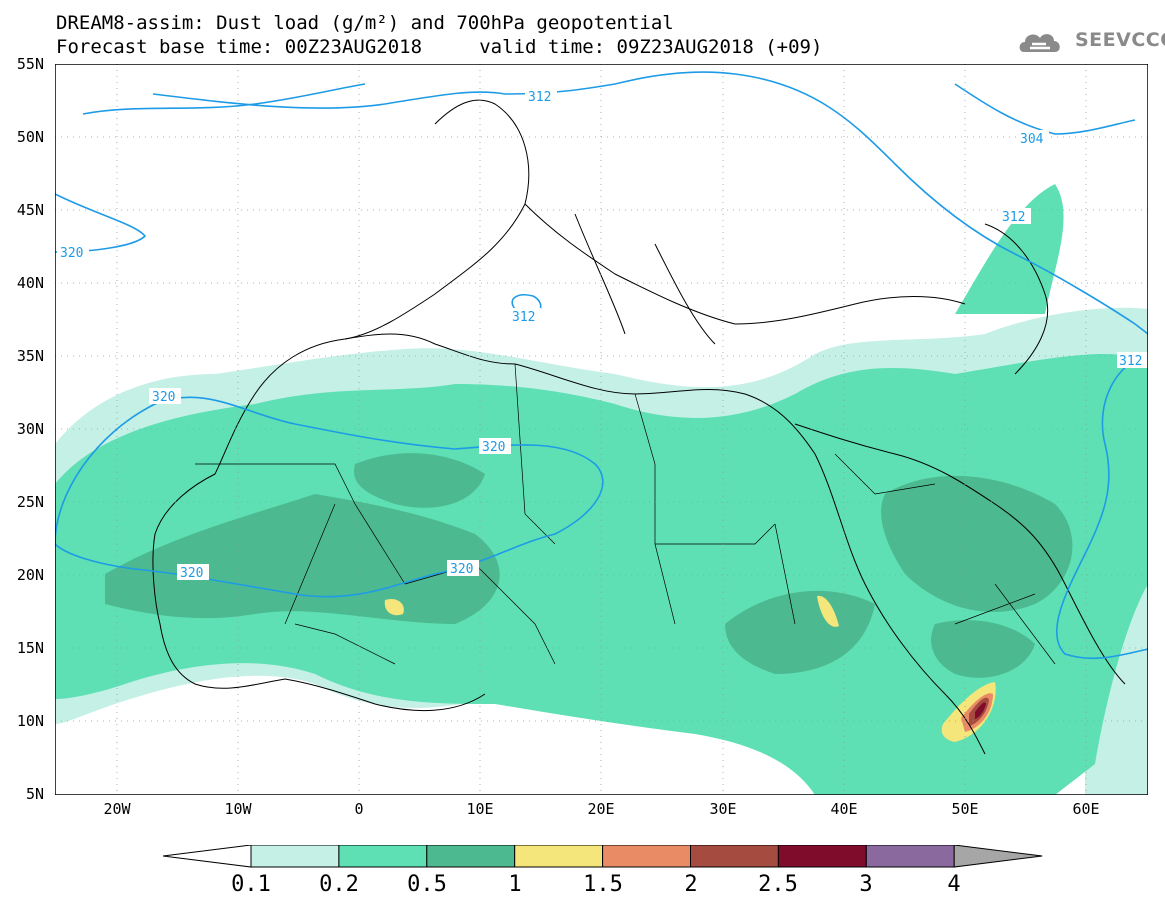  I want to click on logo-text: SEEVCCC, so click(1120, 40).